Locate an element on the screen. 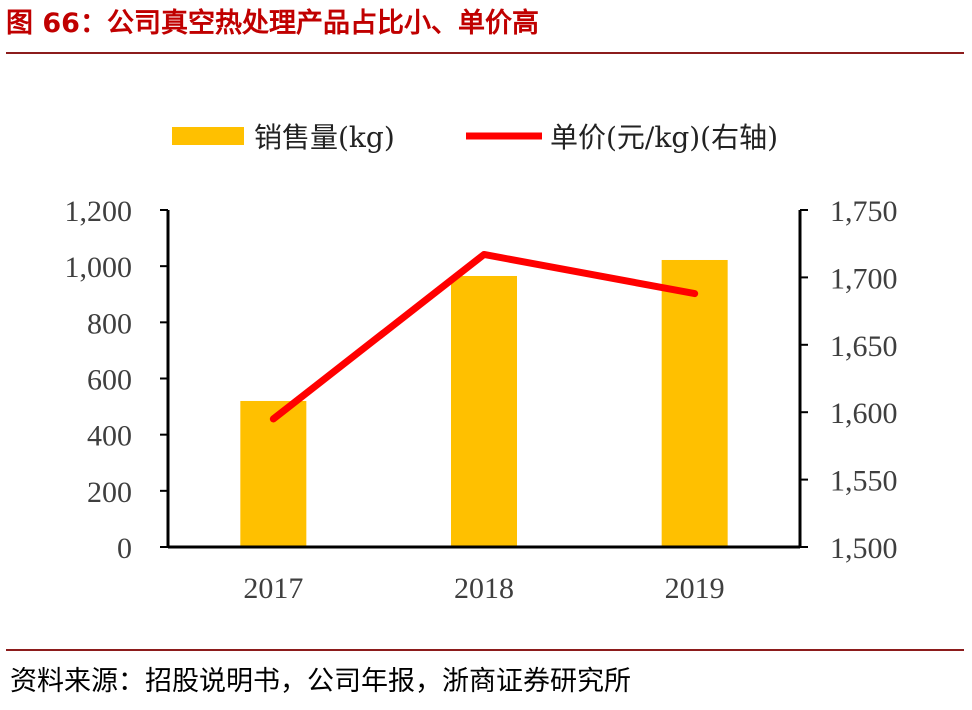  y-left-tick-label: 400 is located at coordinates (109, 436).